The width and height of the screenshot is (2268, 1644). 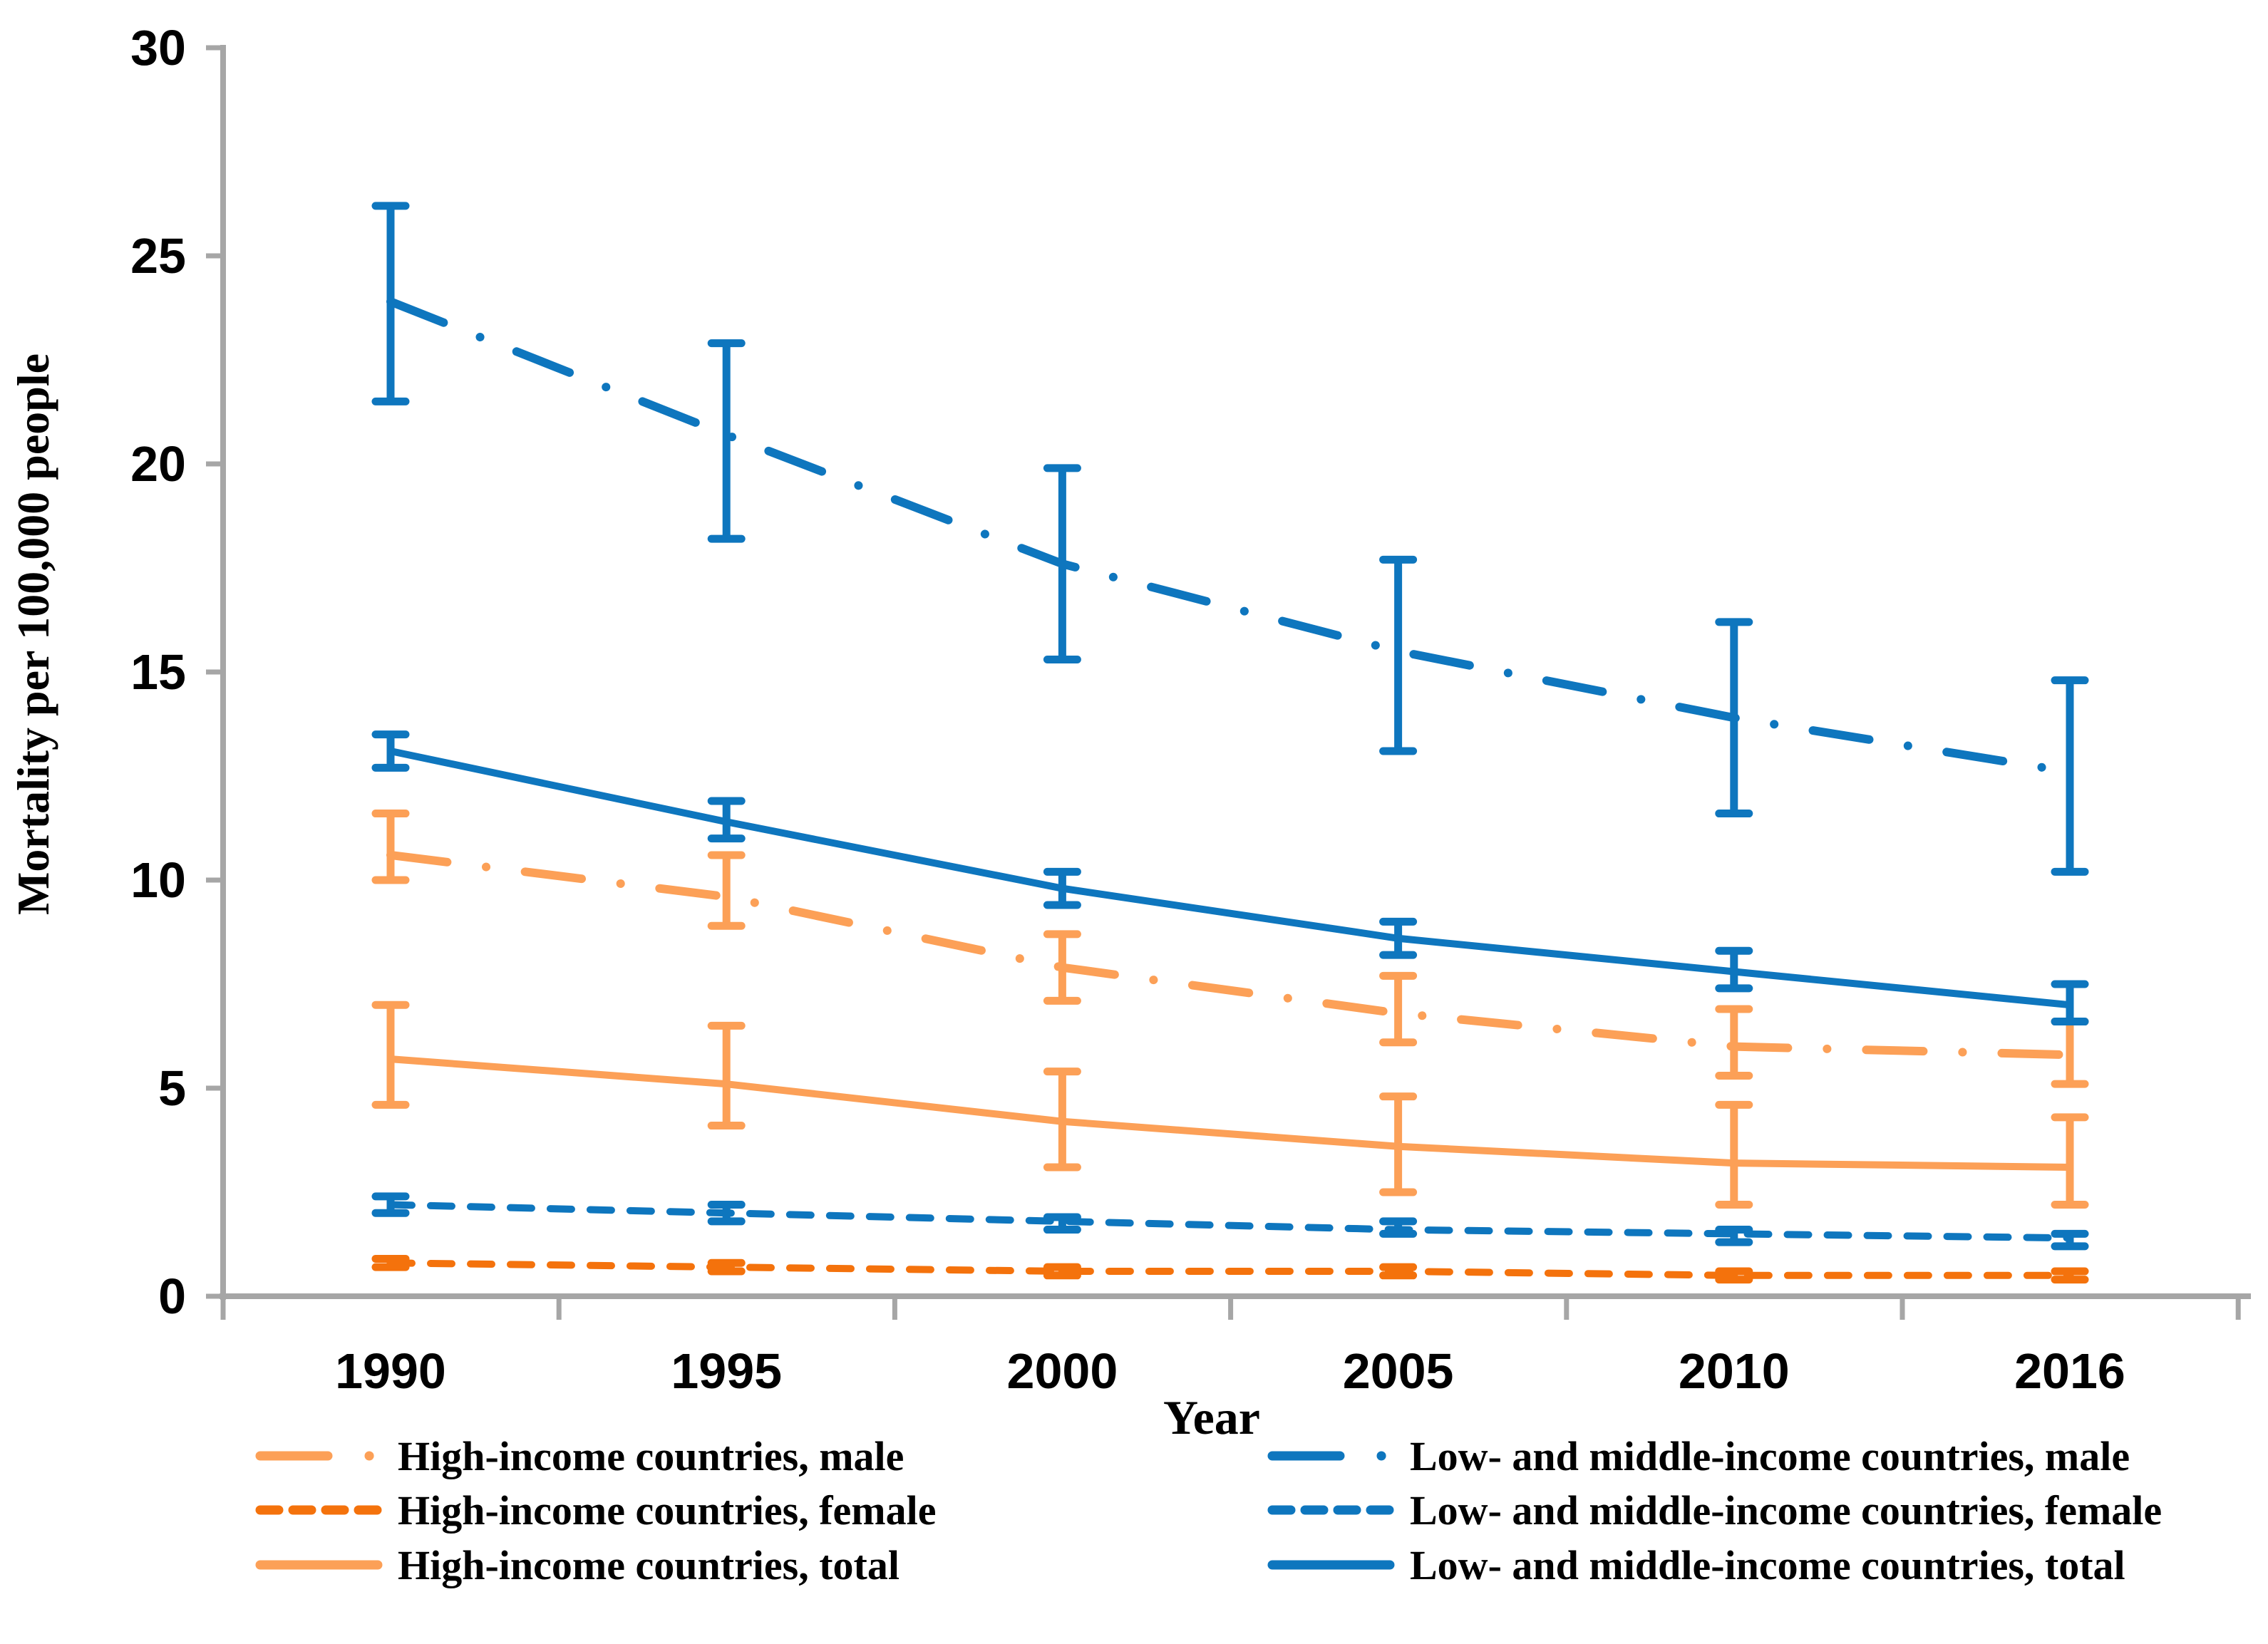 I want to click on legend-item-high-income-countries-total: High-income countries, total, so click(x=577, y=1565).